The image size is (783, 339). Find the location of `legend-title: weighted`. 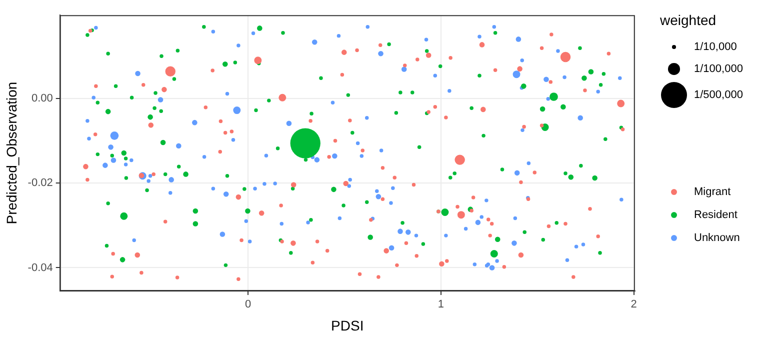

legend-title: weighted is located at coordinates (689, 20).